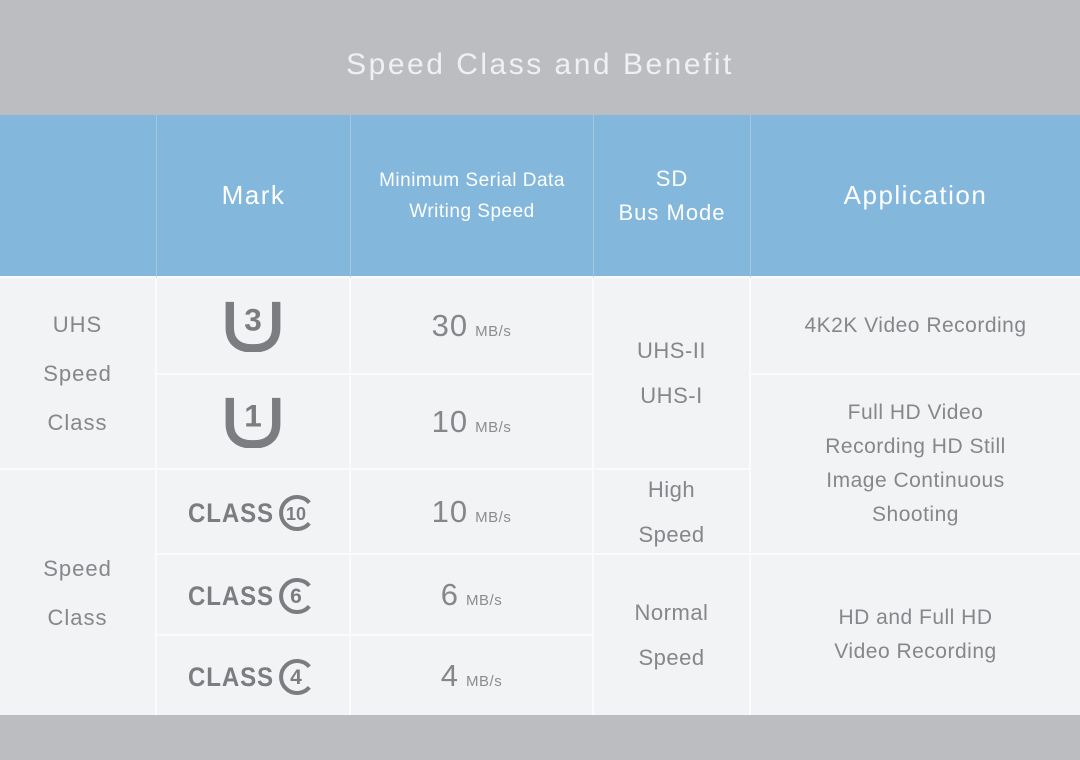 The height and width of the screenshot is (760, 1080). Describe the element at coordinates (296, 514) in the screenshot. I see `svg-text: 10` at that location.